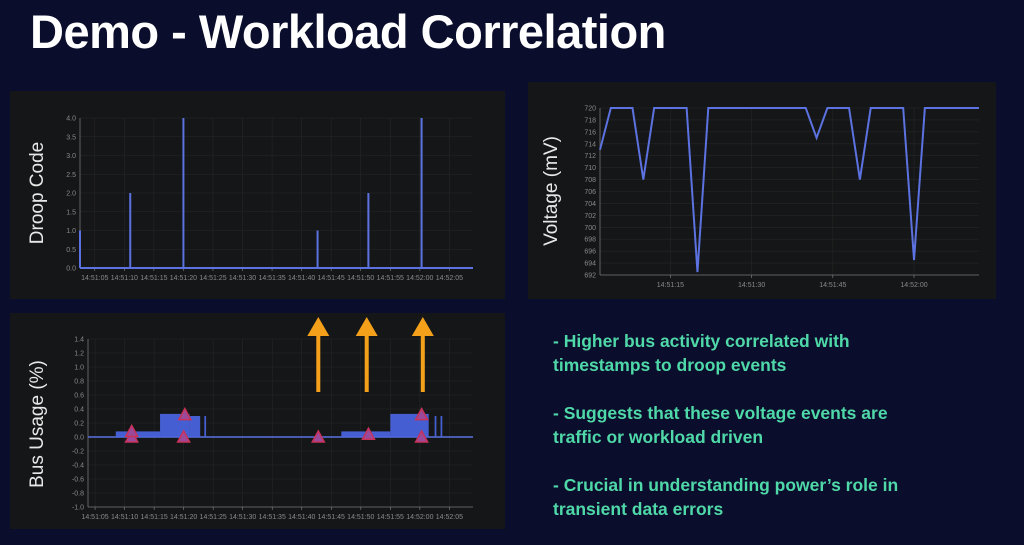 This screenshot has width=1024, height=545. What do you see at coordinates (78, 508) in the screenshot?
I see `y-tick-label: -1.0` at bounding box center [78, 508].